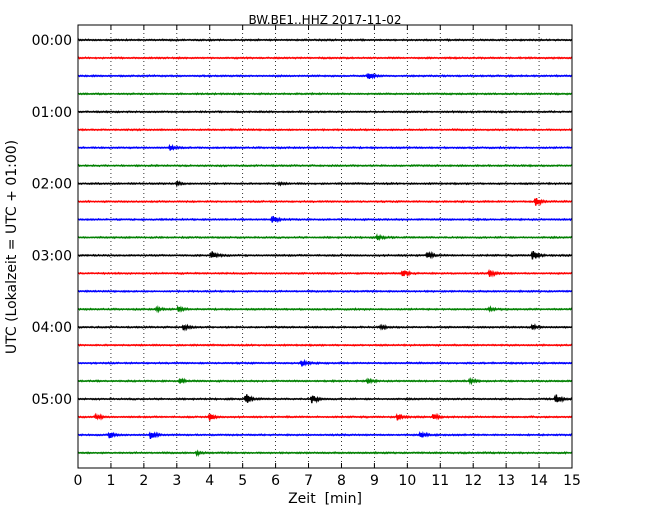 The image size is (650, 520). I want to click on chart-title: BW.BE1..HHZ 2017-11-02, so click(324, 20).